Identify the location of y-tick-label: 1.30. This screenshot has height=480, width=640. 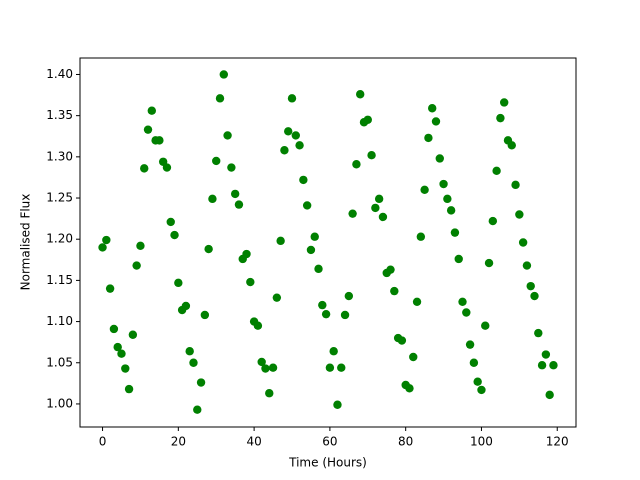
(59, 156).